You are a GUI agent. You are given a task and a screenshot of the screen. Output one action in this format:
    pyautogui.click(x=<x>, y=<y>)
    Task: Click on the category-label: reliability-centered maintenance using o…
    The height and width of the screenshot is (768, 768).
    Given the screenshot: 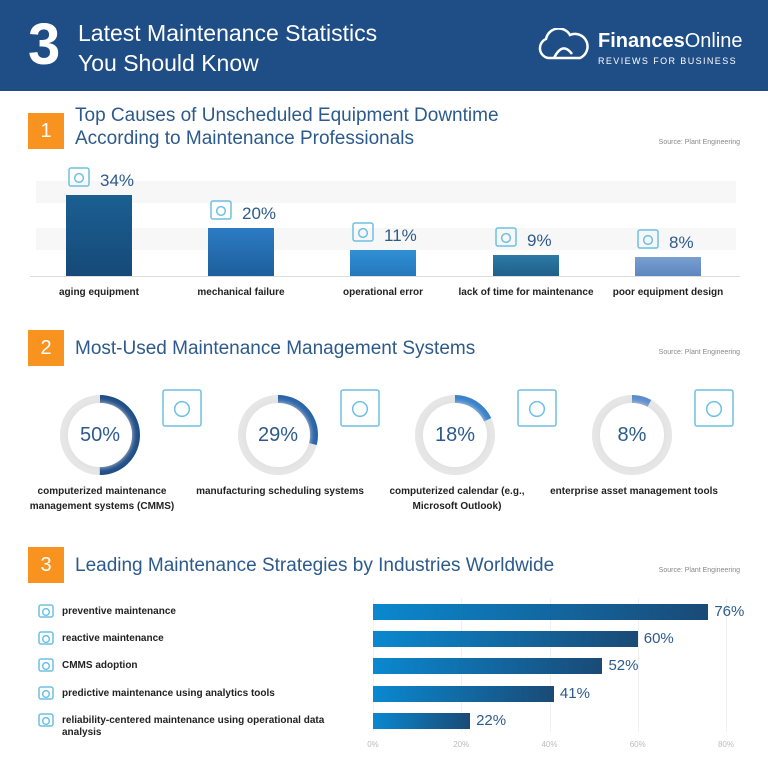 What is the action you would take?
    pyautogui.click(x=193, y=726)
    